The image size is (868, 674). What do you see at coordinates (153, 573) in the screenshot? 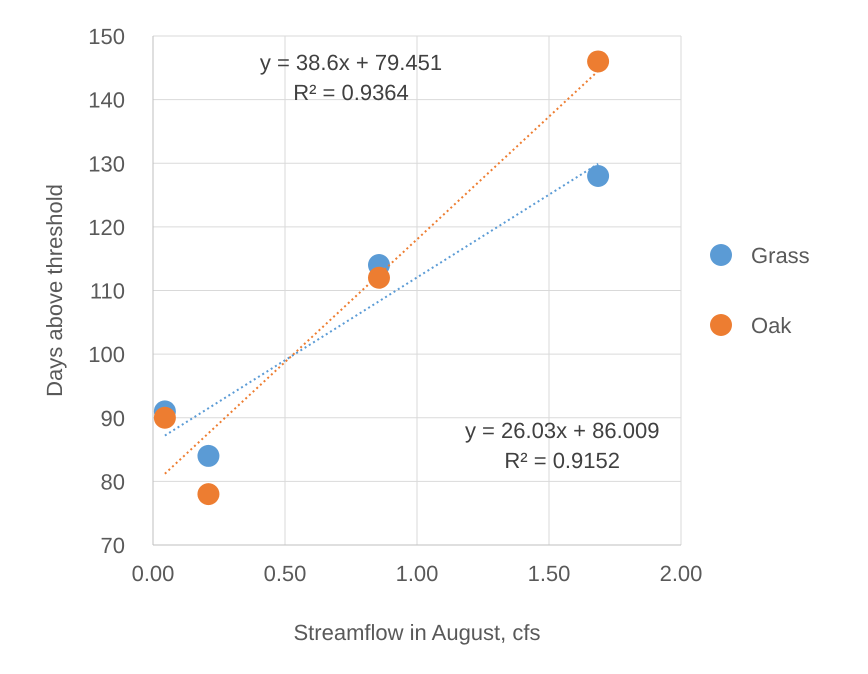
I see `x-tick-label: 0.00` at bounding box center [153, 573].